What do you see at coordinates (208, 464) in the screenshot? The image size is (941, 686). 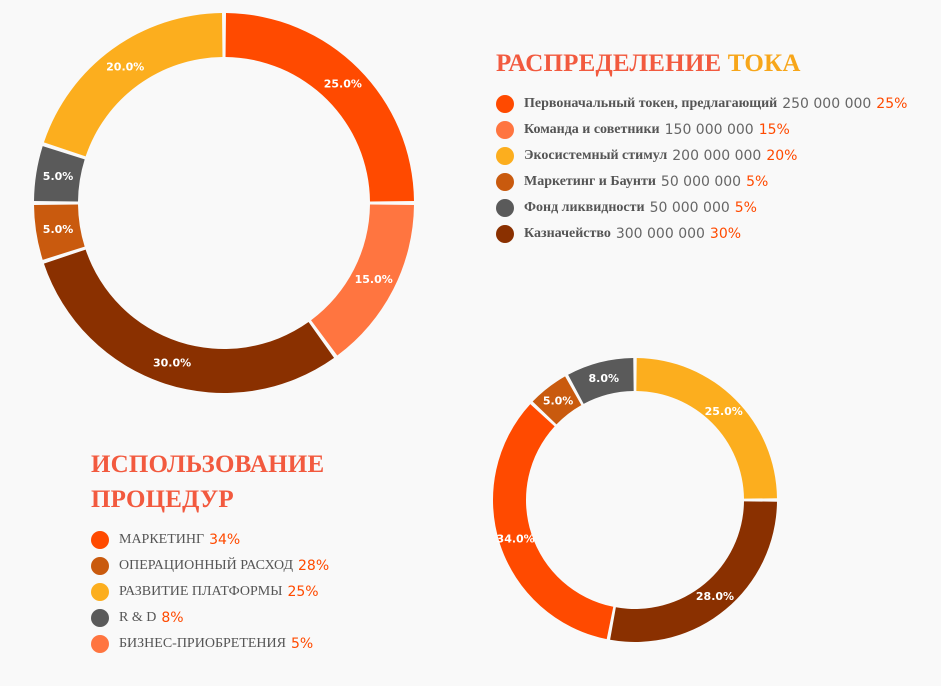 I see `procedure-usage-title-line1: ИСПОЛЬЗОВАНИЕ` at bounding box center [208, 464].